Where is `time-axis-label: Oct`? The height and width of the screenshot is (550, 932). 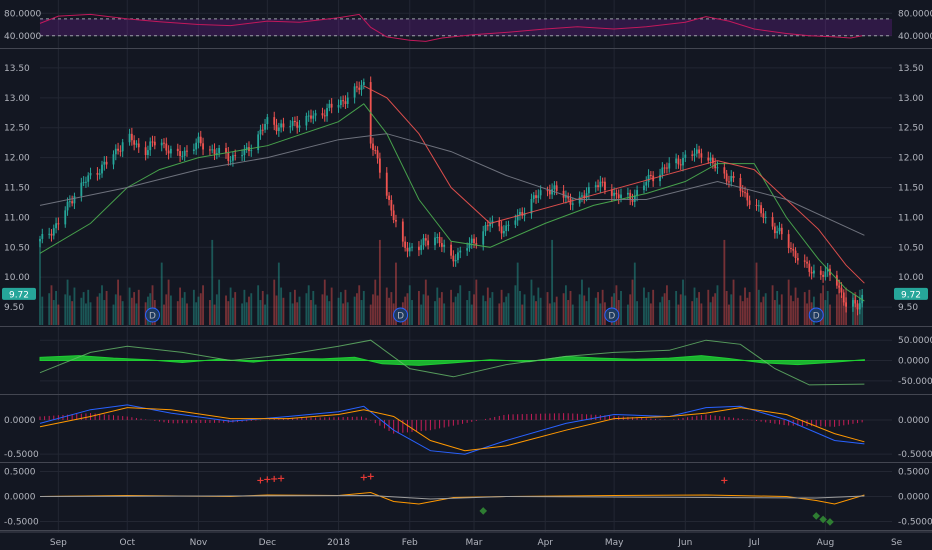 time-axis-label: Oct is located at coordinates (127, 543).